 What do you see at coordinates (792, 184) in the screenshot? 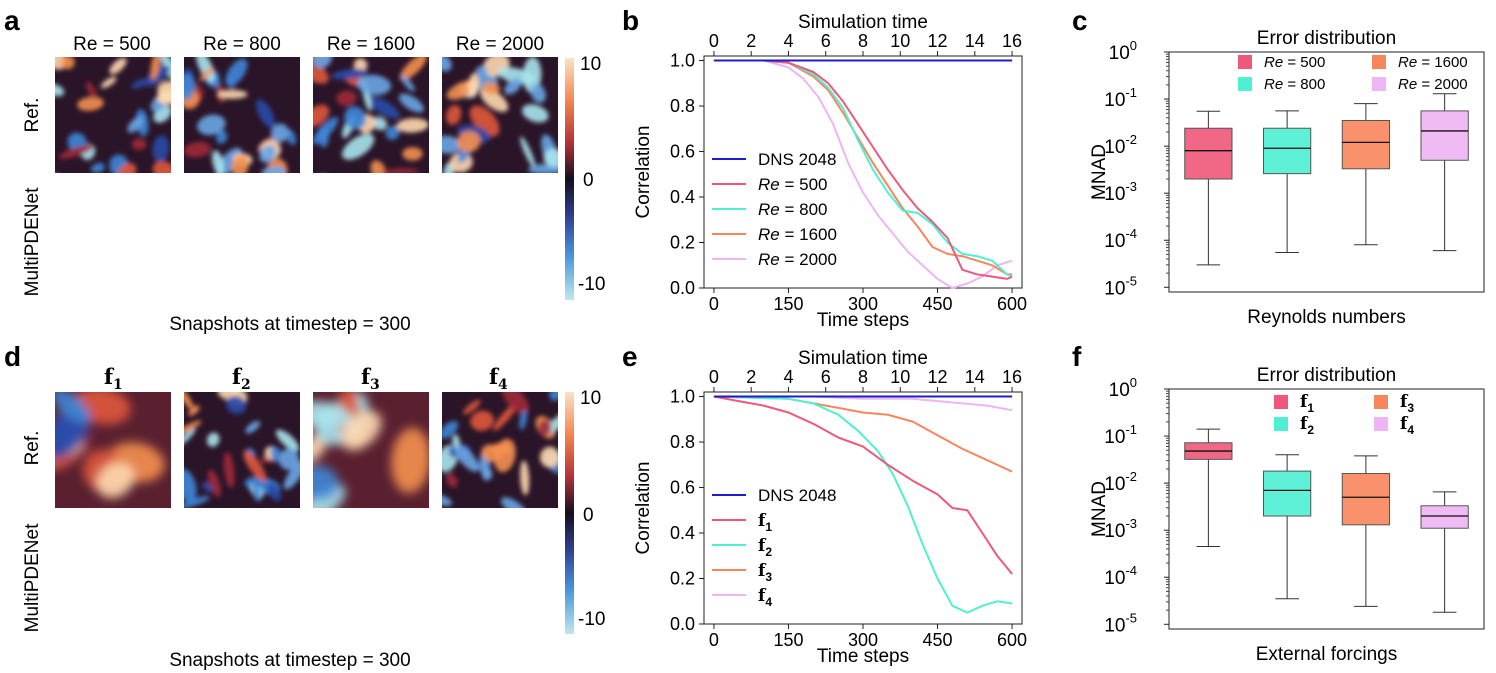
I see `legend-entry: Re = 500` at bounding box center [792, 184].